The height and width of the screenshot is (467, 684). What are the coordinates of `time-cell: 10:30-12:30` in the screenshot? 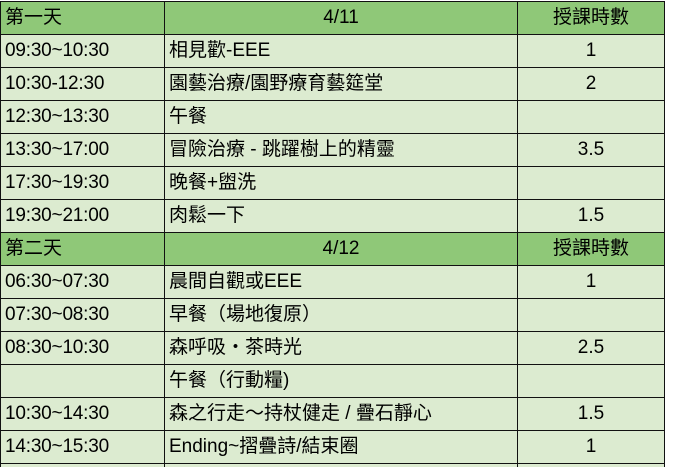 It's located at (82, 84).